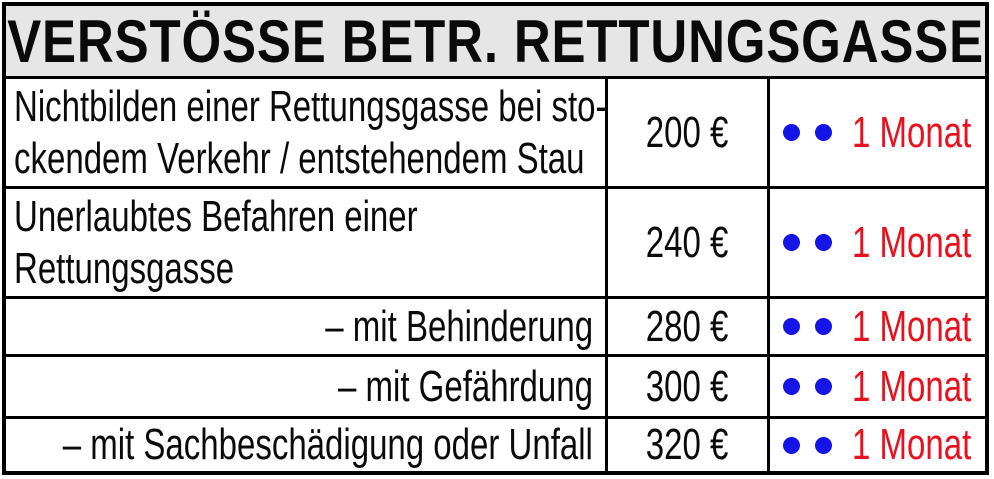 This screenshot has height=479, width=994. Describe the element at coordinates (299, 158) in the screenshot. I see `violation-text-line: ckendem Verkehr / entstehendem Stau` at that location.